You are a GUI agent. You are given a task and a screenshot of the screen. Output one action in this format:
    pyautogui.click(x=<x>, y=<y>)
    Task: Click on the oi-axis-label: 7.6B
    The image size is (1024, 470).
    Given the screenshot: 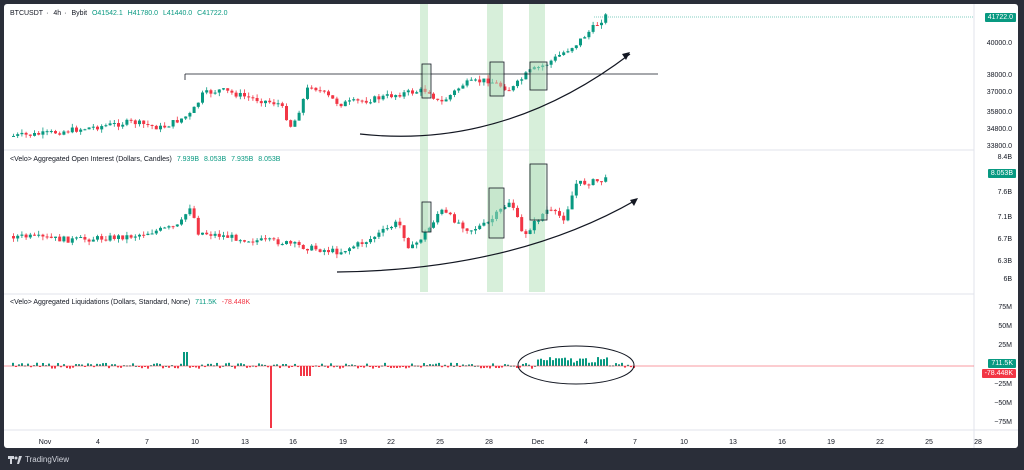 What is the action you would take?
    pyautogui.click(x=1004, y=192)
    